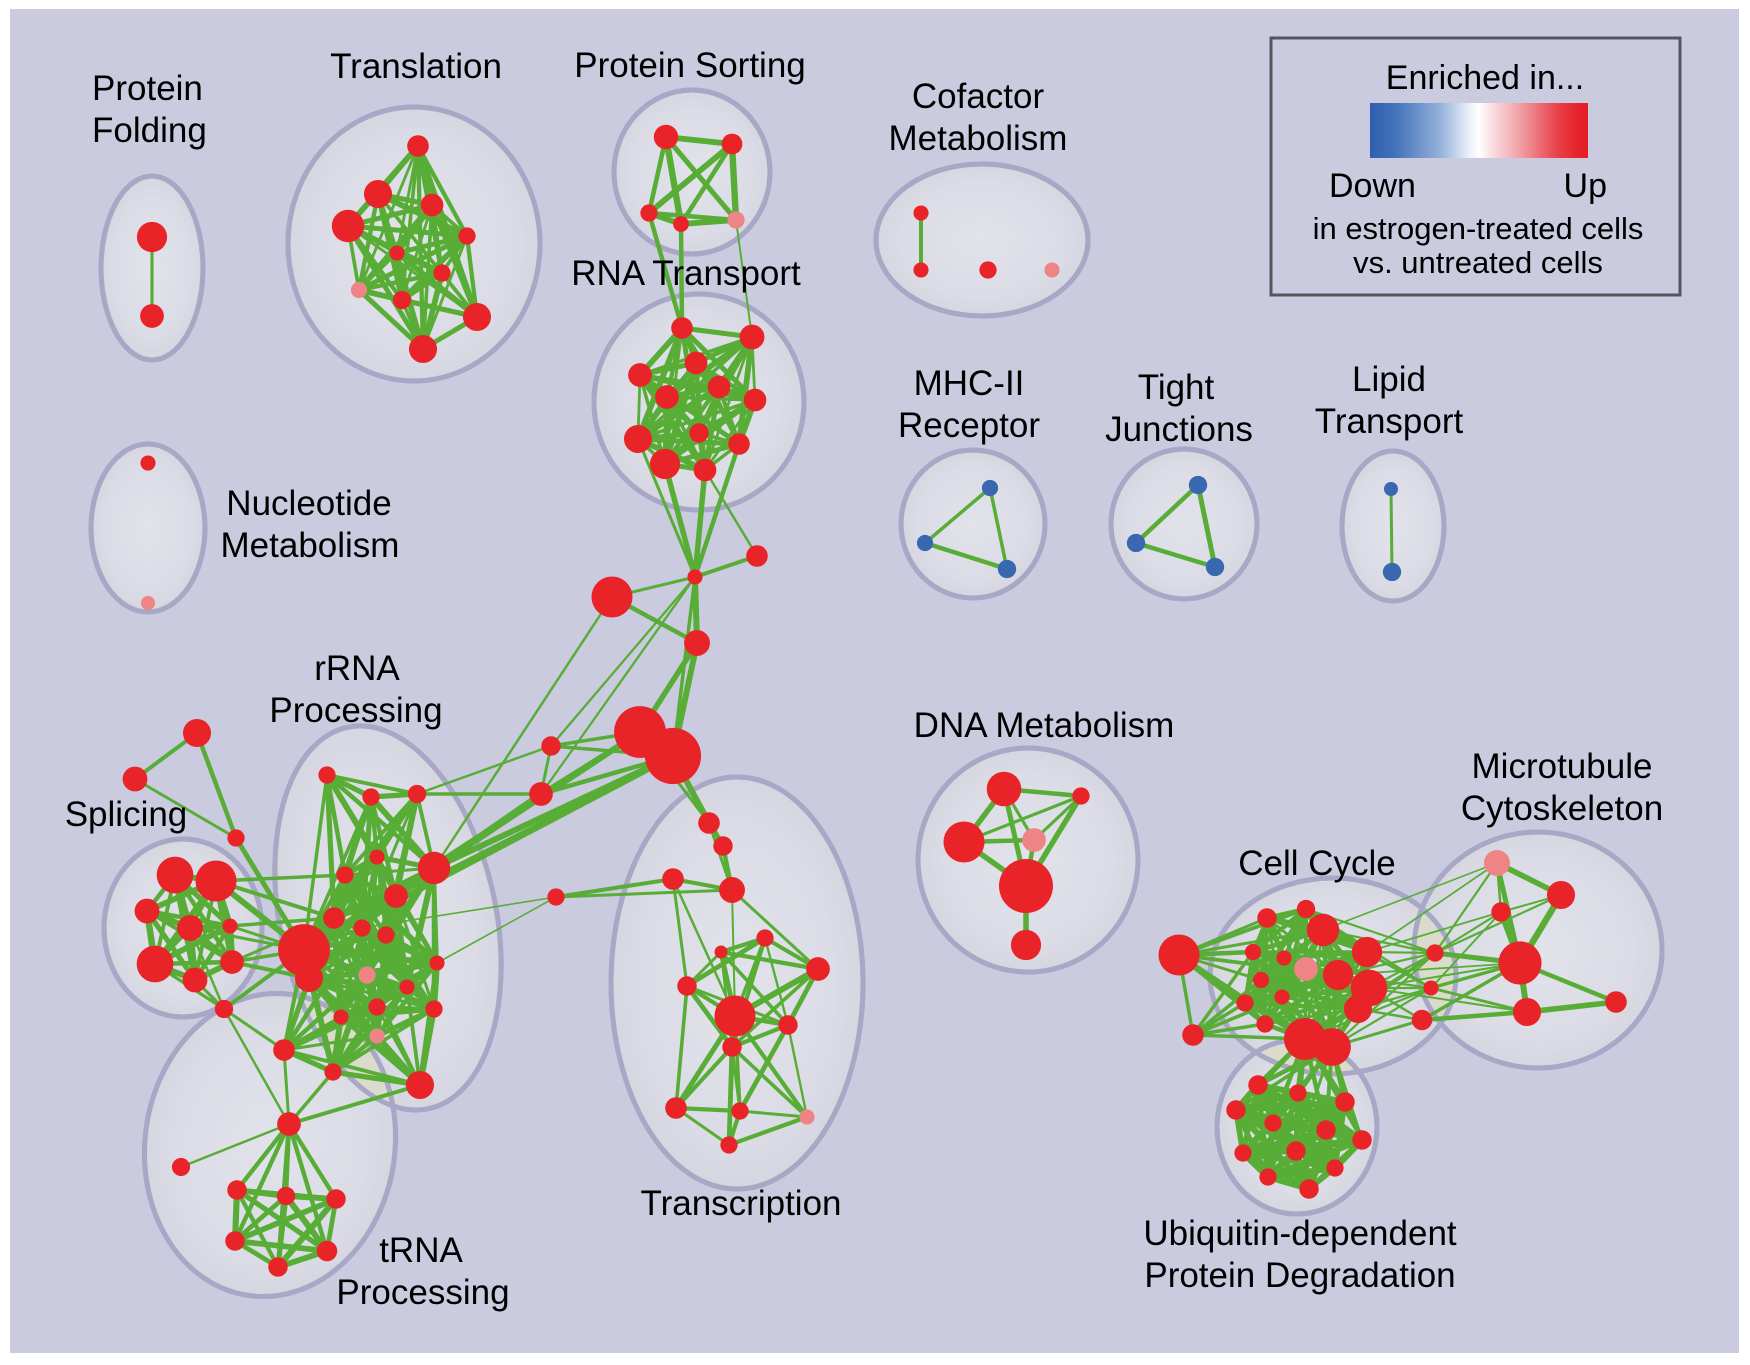  Describe the element at coordinates (1389, 379) in the screenshot. I see `svg-text: Lipid` at that location.